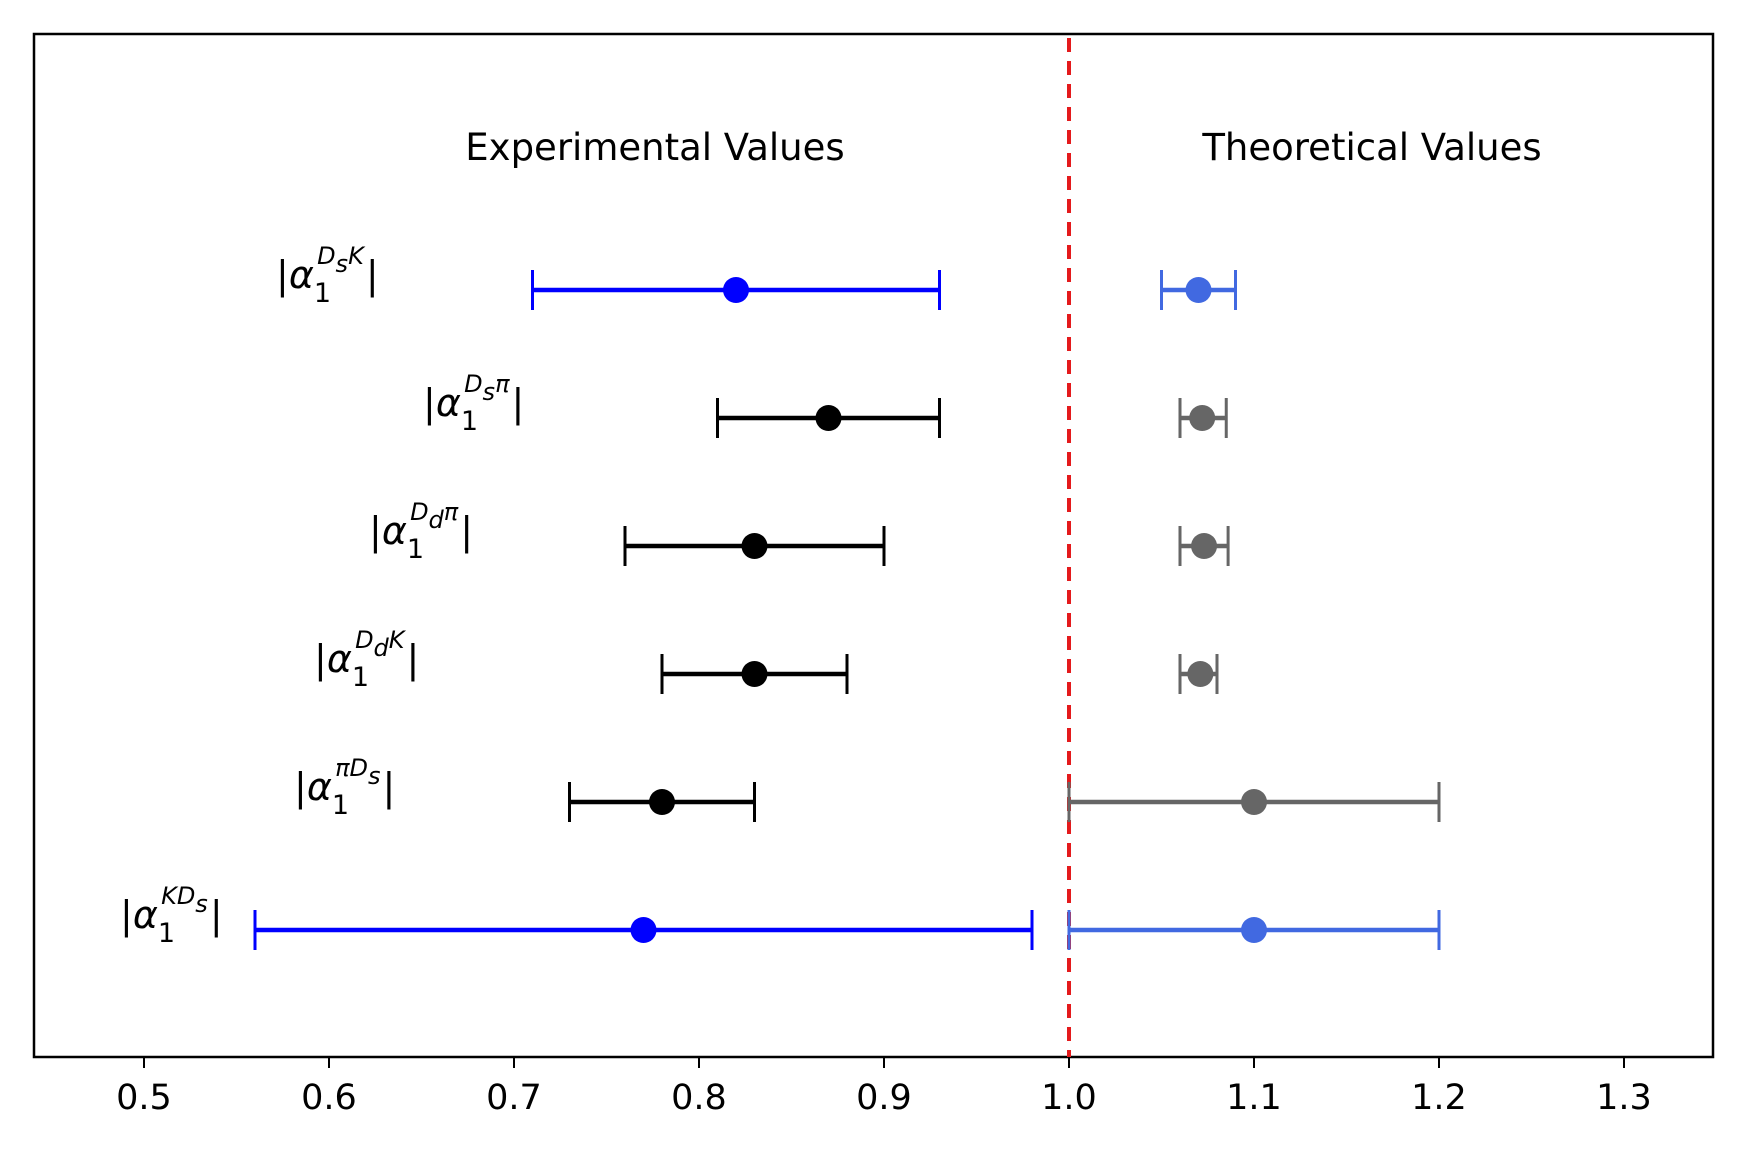 This screenshot has height=1157, width=1747. Describe the element at coordinates (366, 659) in the screenshot. I see `row-label-4: |α1DdK|` at that location.